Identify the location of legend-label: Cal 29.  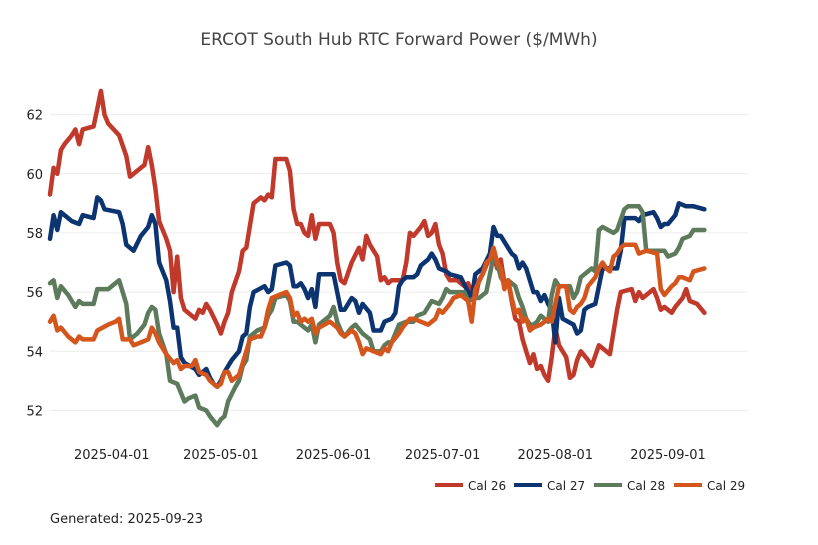
(726, 486).